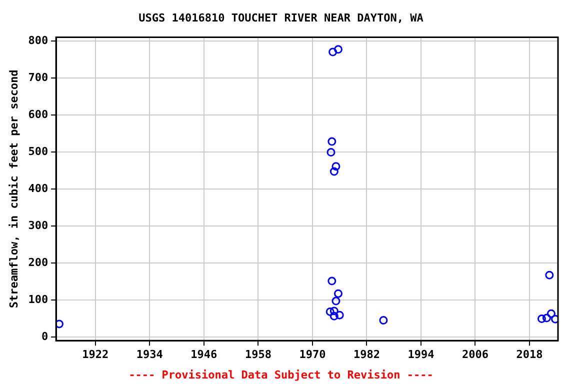 This screenshot has height=384, width=576. What do you see at coordinates (38, 40) in the screenshot?
I see `y-tick-label: 800` at bounding box center [38, 40].